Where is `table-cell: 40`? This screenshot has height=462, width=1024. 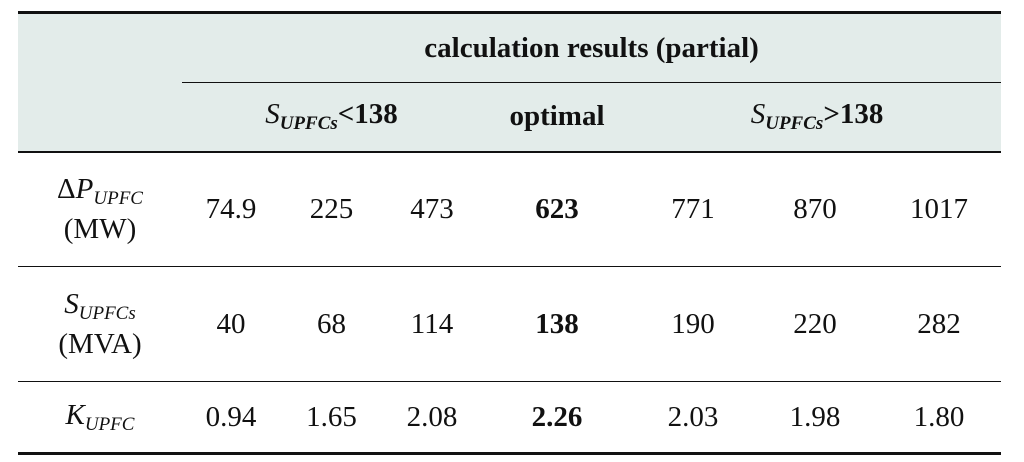
table-cell: 40 is located at coordinates (231, 324).